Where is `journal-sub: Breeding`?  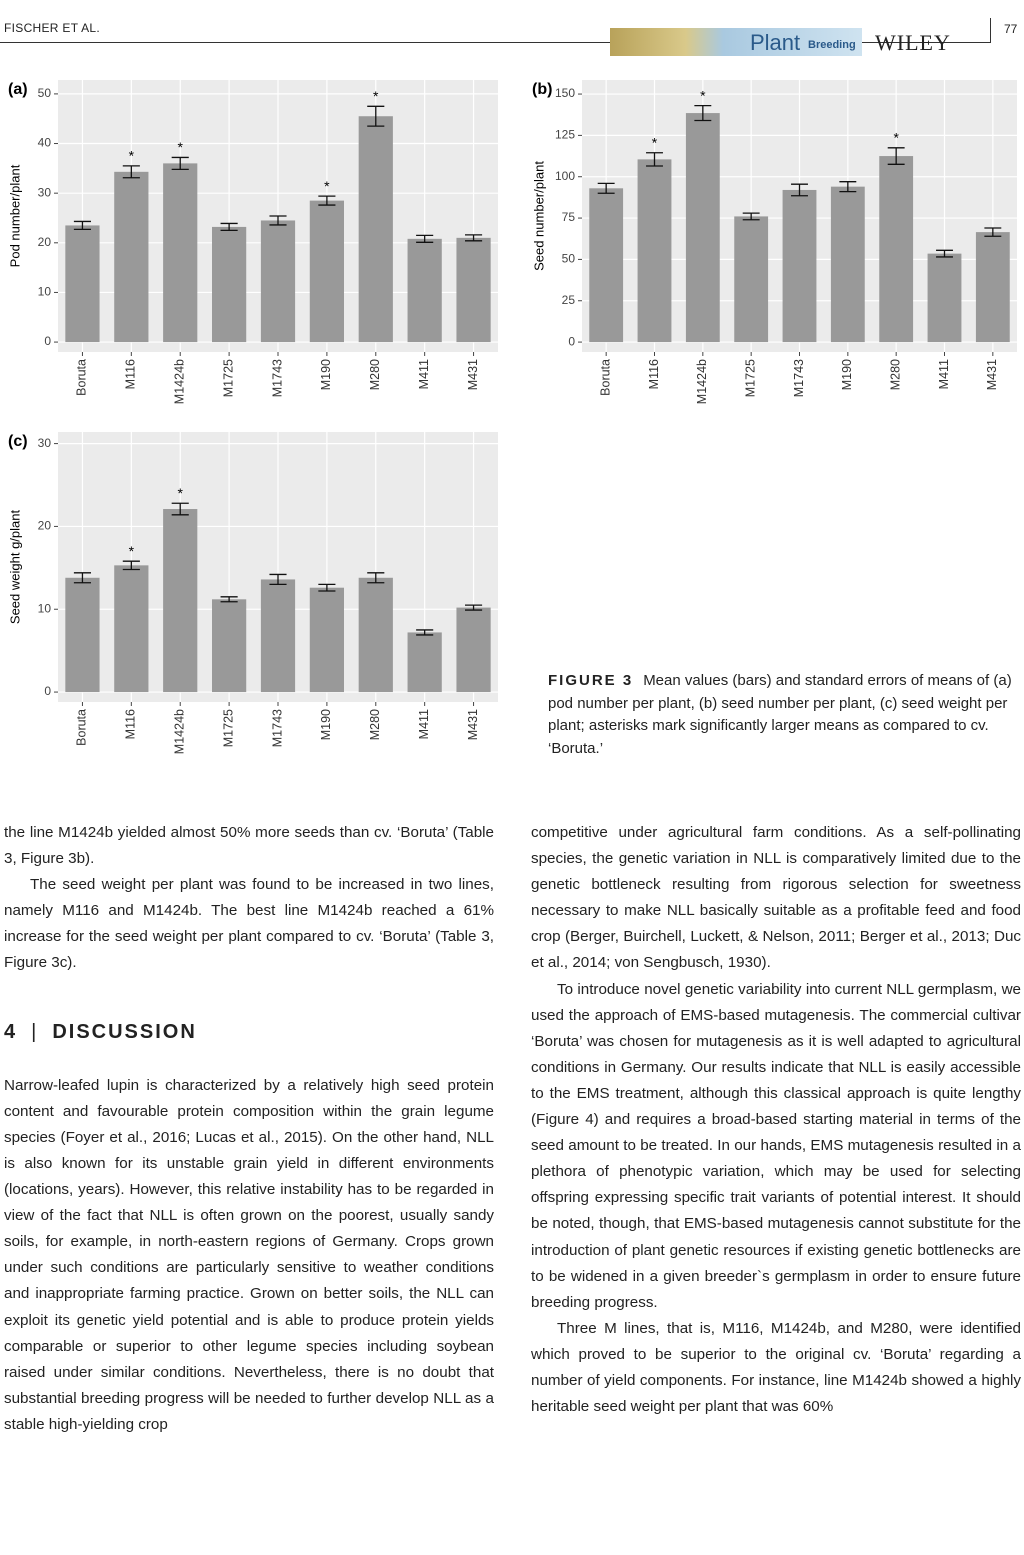
journal-sub: Breeding is located at coordinates (832, 45).